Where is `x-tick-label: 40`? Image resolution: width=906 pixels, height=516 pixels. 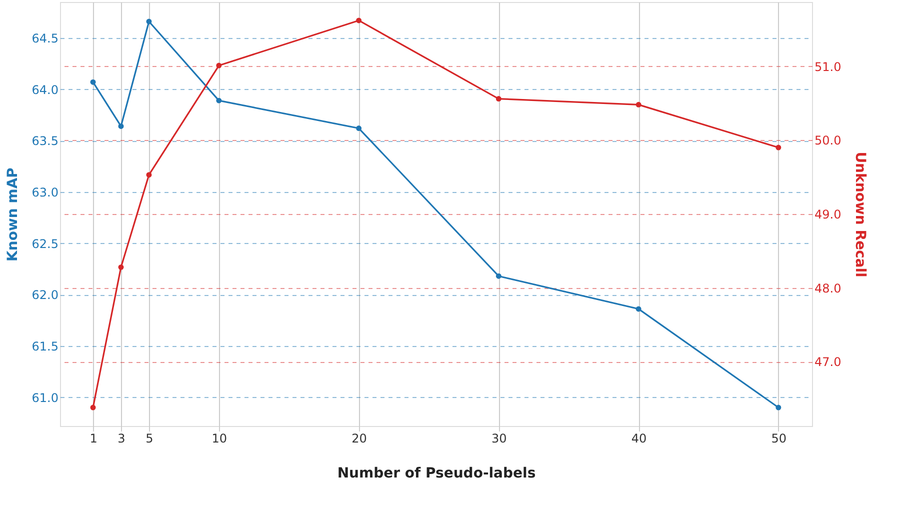
x-tick-label: 40 is located at coordinates (639, 439).